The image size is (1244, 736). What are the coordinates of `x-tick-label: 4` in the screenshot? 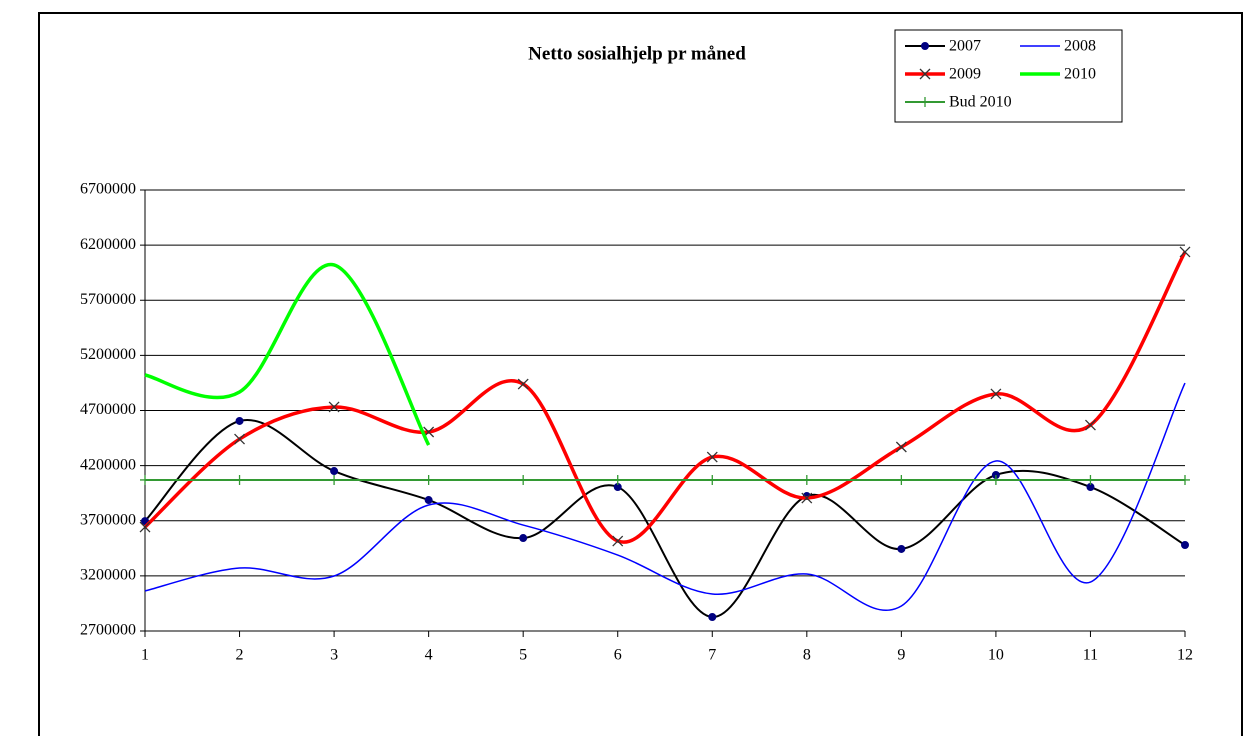 It's located at (429, 655).